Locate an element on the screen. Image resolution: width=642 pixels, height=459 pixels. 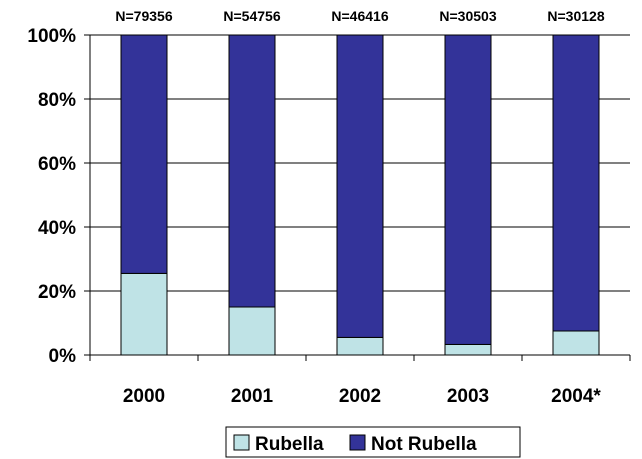
sample-size-label: N=46416 is located at coordinates (359, 16).